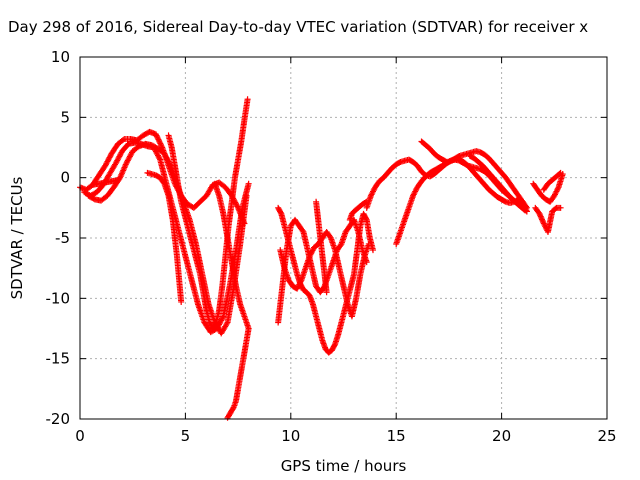  I want to click on x-tick-label: 20, so click(501, 436).